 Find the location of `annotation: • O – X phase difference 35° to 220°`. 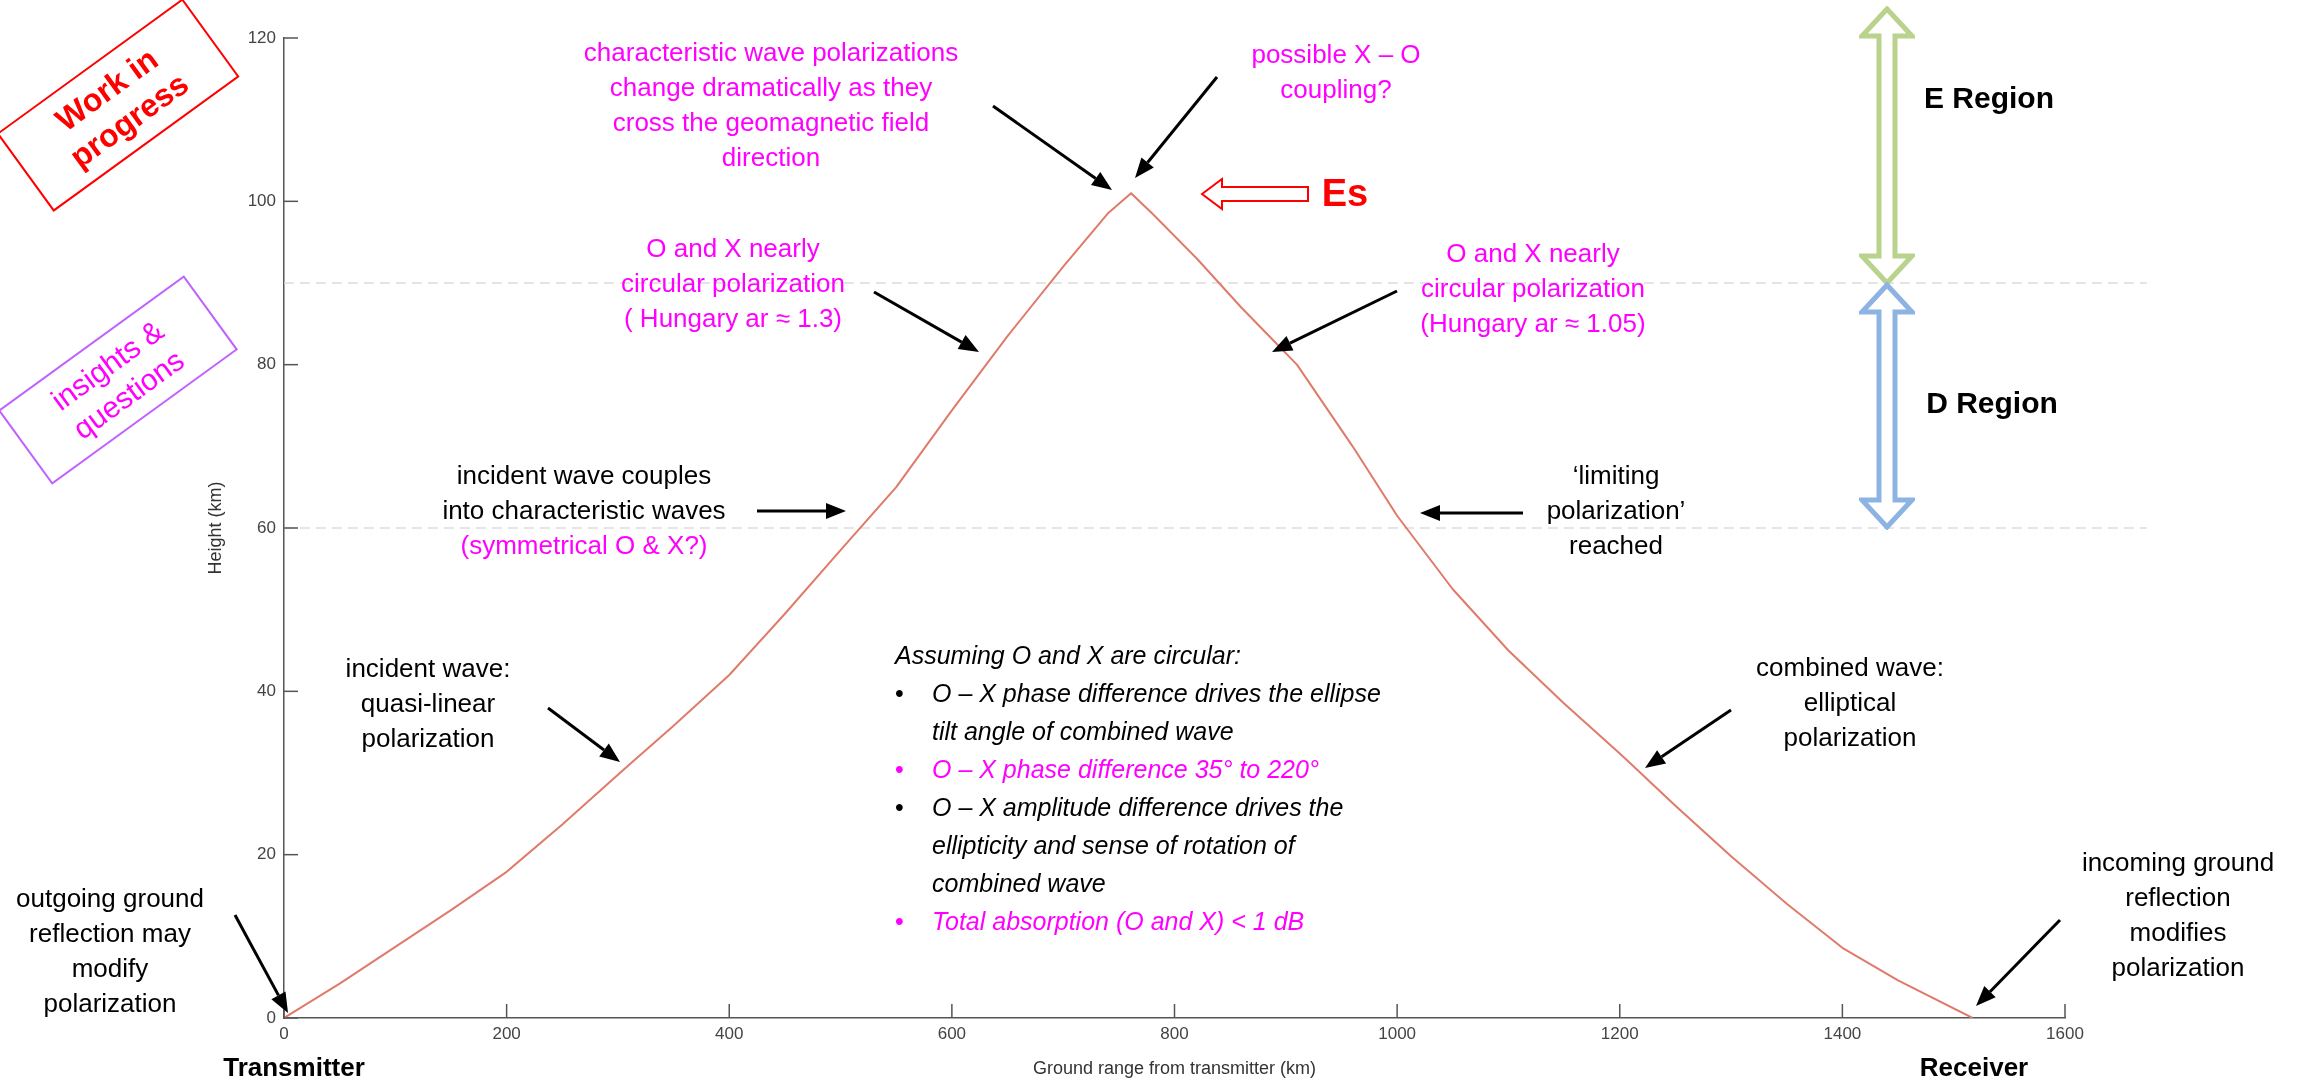

annotation: • O – X phase difference 35° to 220° is located at coordinates (1107, 769).